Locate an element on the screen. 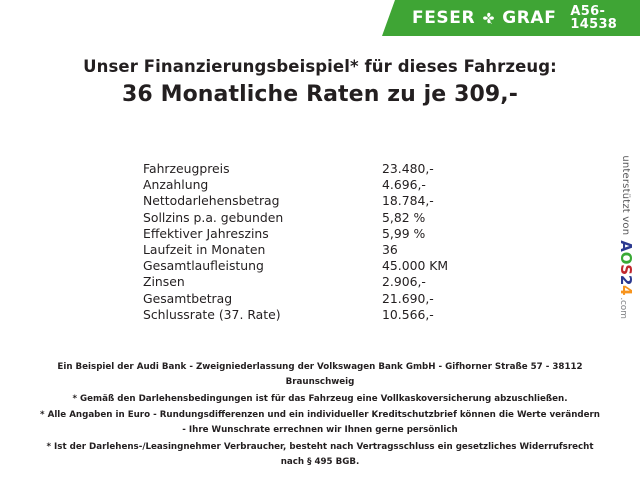  aos24-letter-0: A is located at coordinates (626, 246).